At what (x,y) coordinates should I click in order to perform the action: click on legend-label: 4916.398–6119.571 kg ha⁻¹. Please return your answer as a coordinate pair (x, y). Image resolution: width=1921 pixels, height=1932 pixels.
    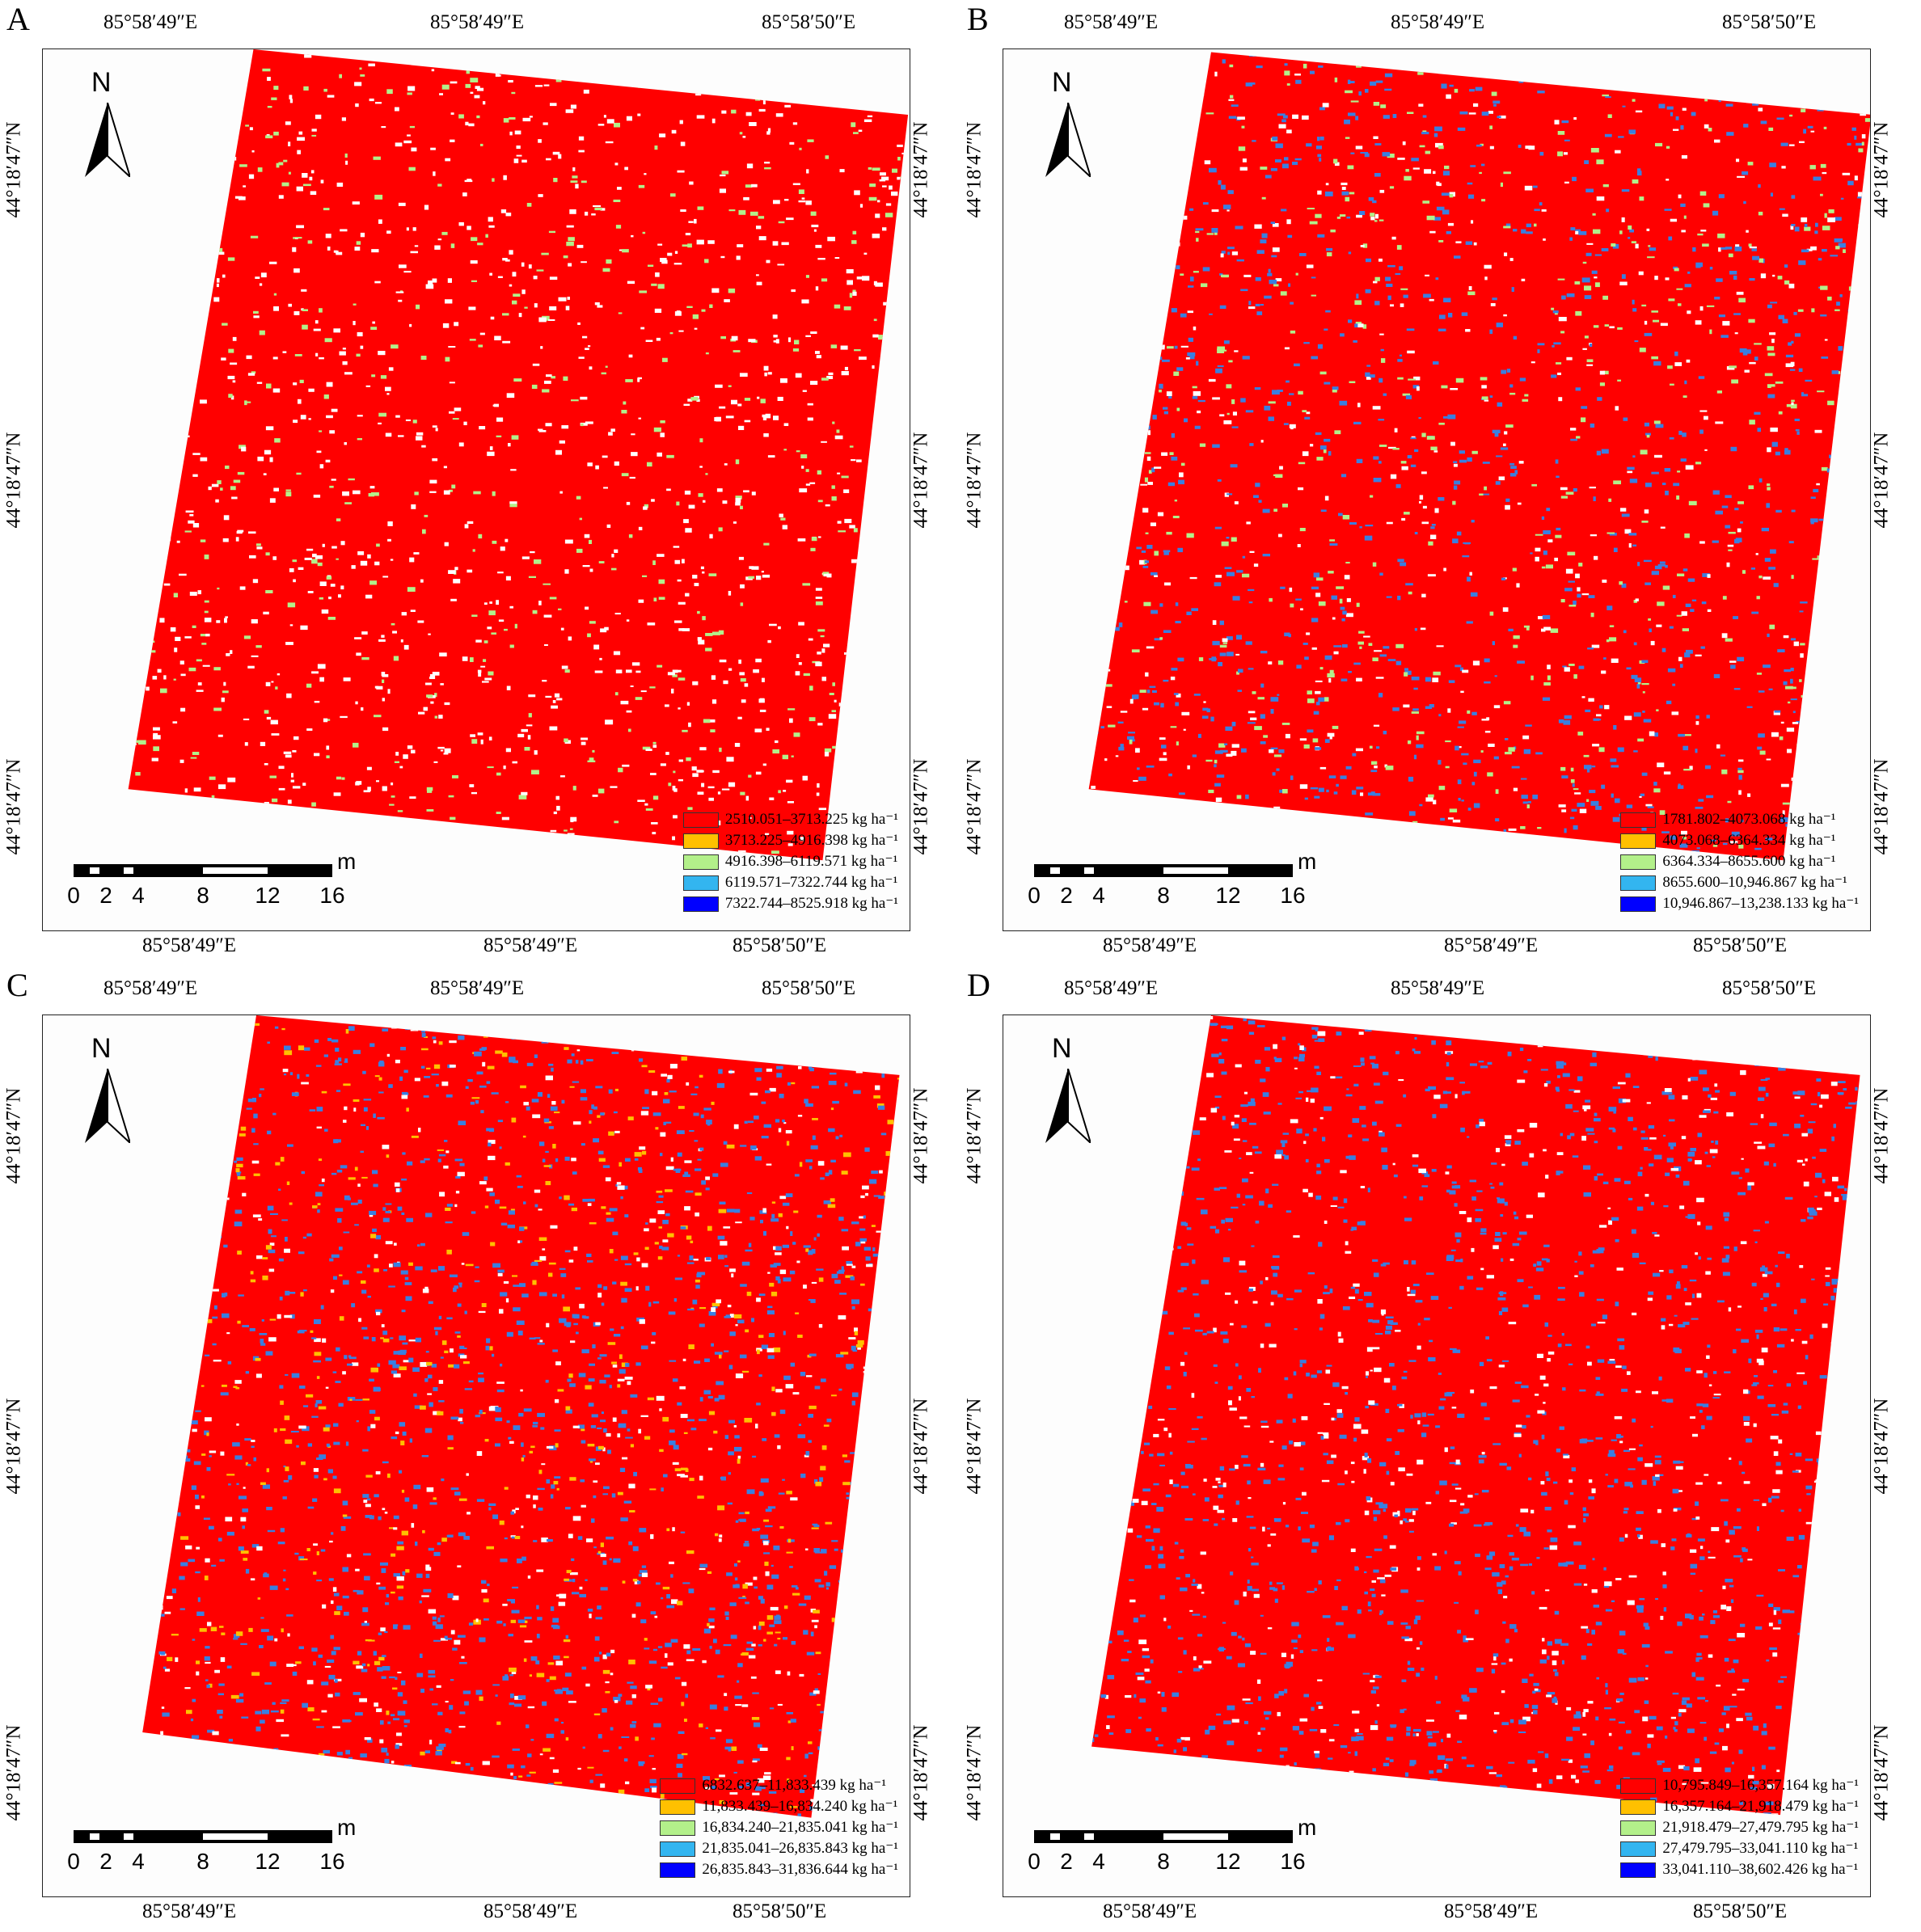
    Looking at the image, I should click on (811, 861).